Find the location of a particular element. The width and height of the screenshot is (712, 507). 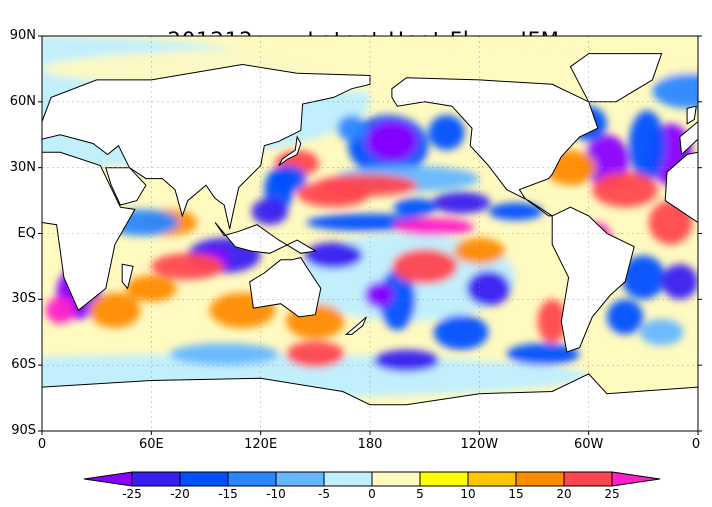

colorbar-level-label: -25 is located at coordinates (132, 494).